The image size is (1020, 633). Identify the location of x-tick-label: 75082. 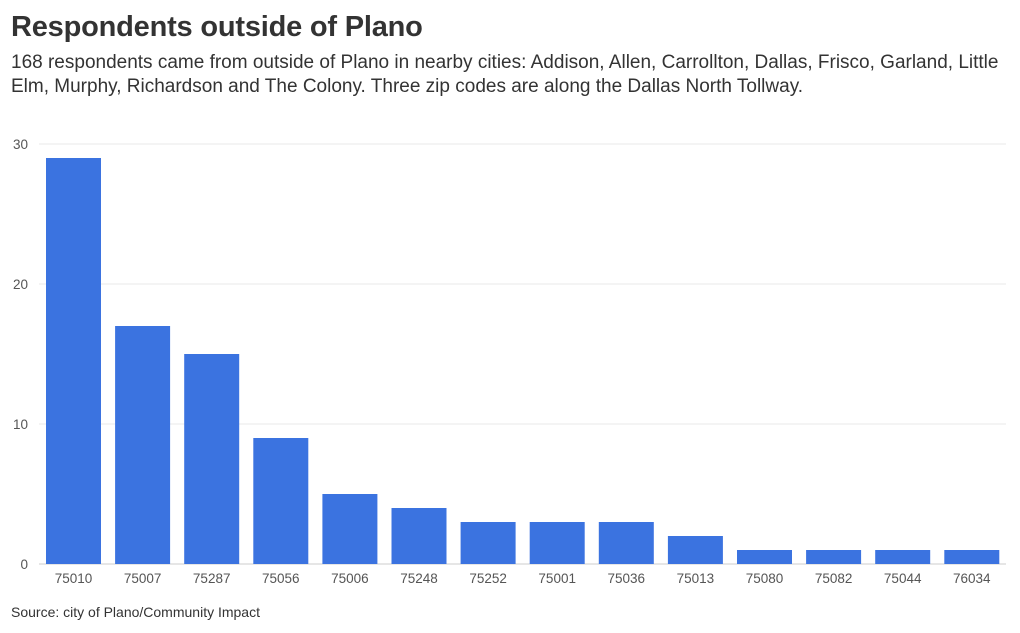
(834, 578).